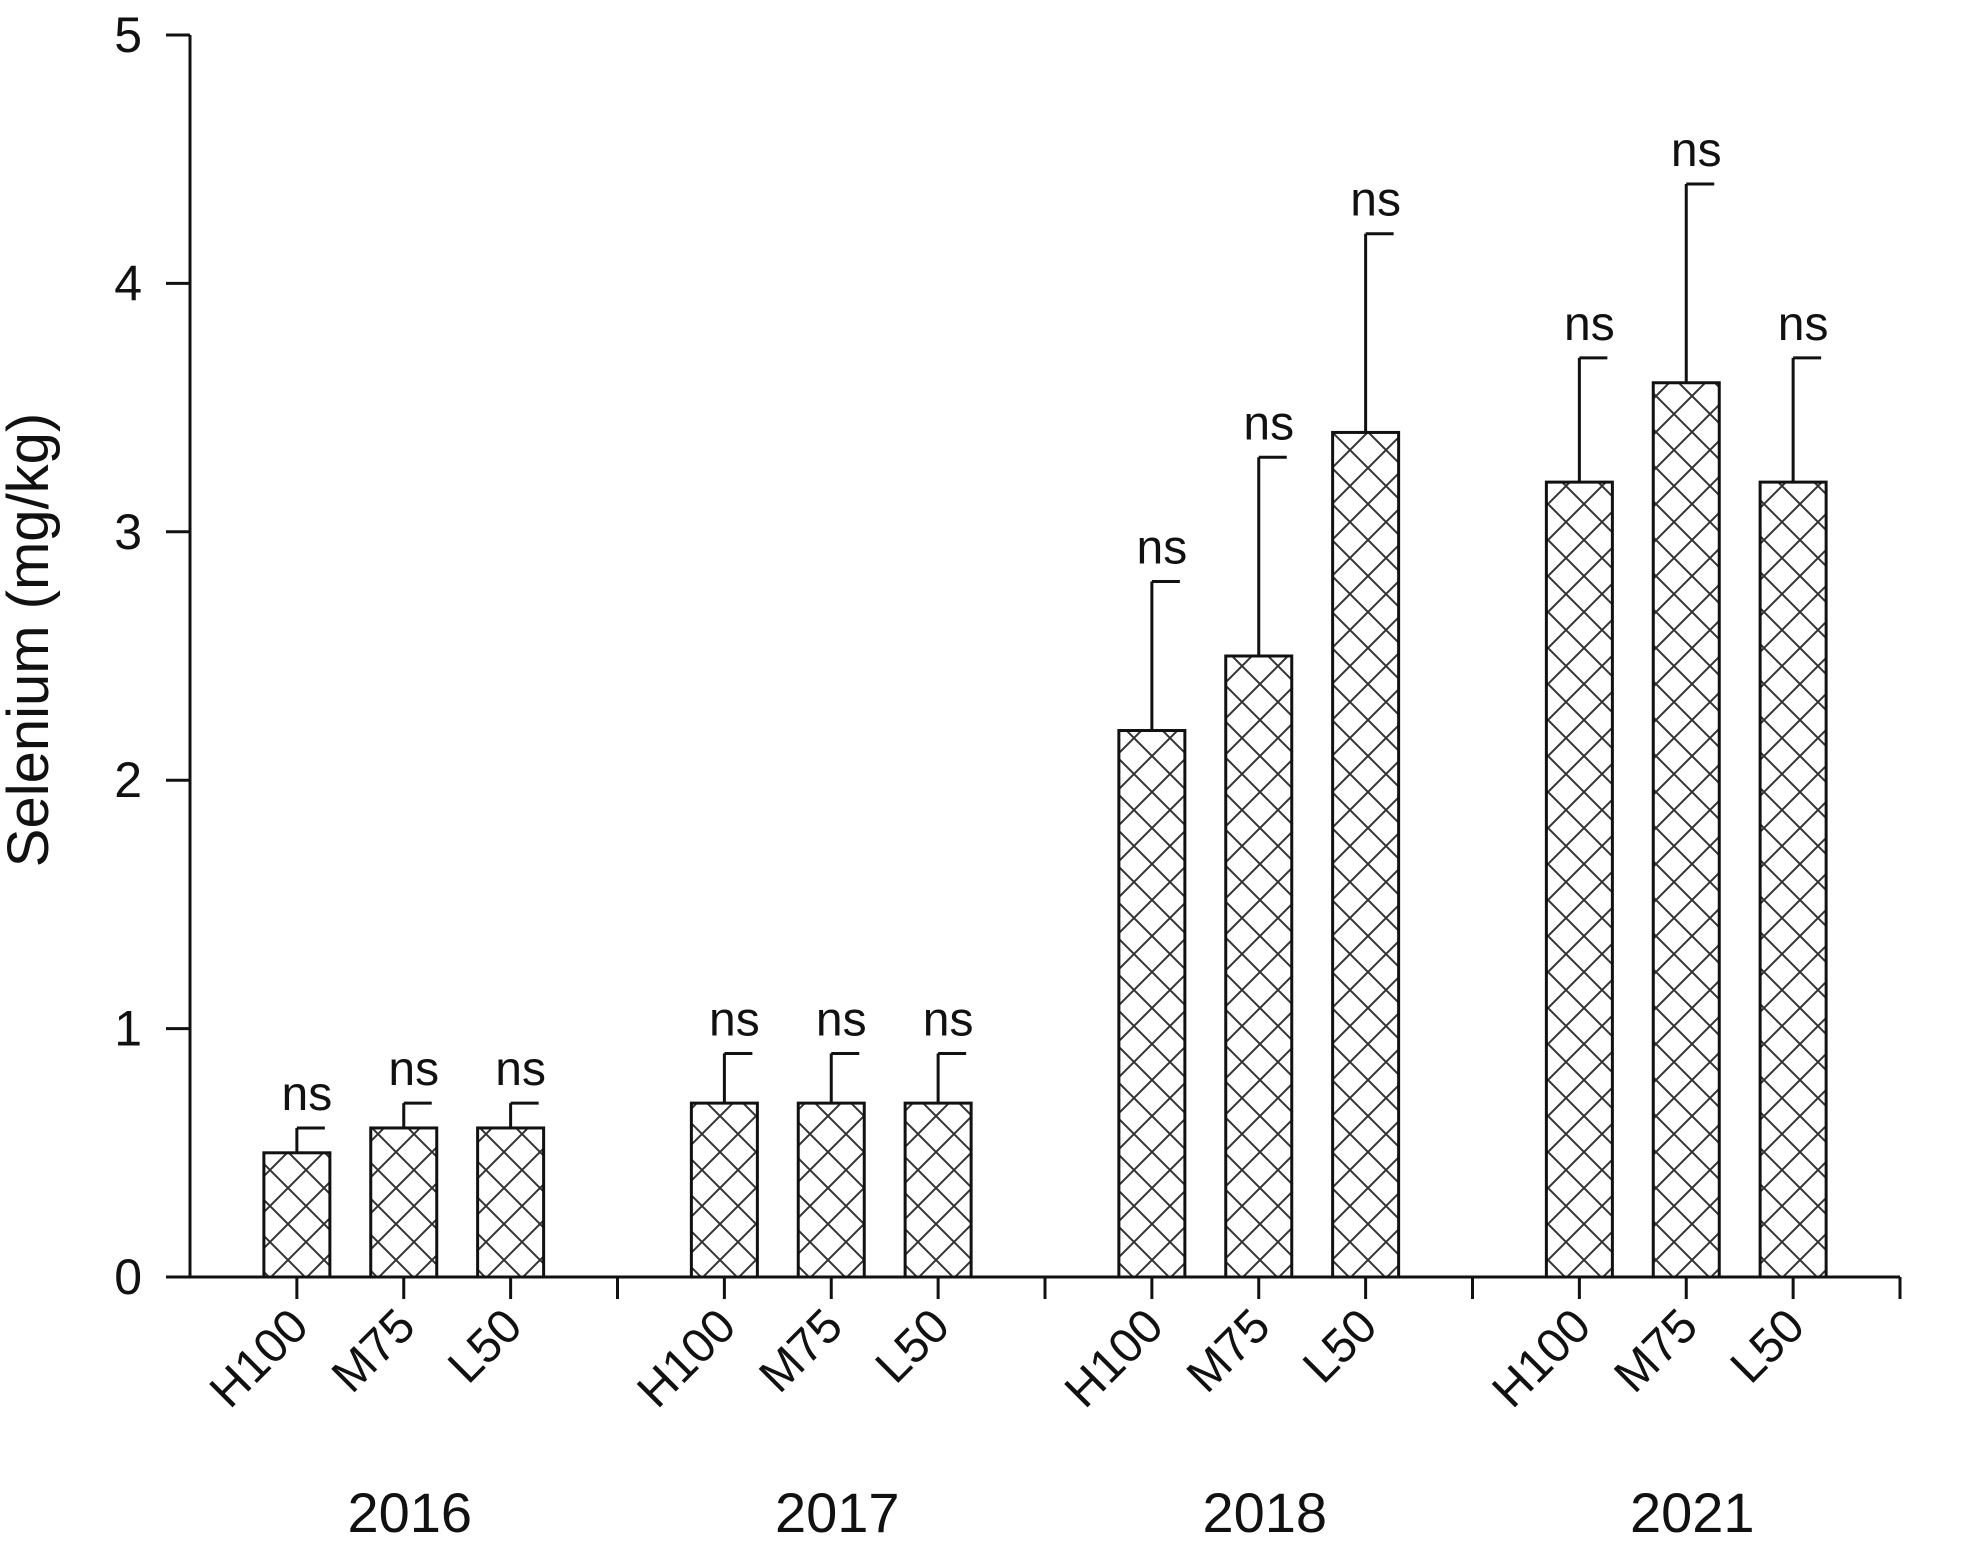 This screenshot has height=1545, width=1983. Describe the element at coordinates (30, 640) in the screenshot. I see `y-axis-title: Selenium (mg/kg)` at that location.